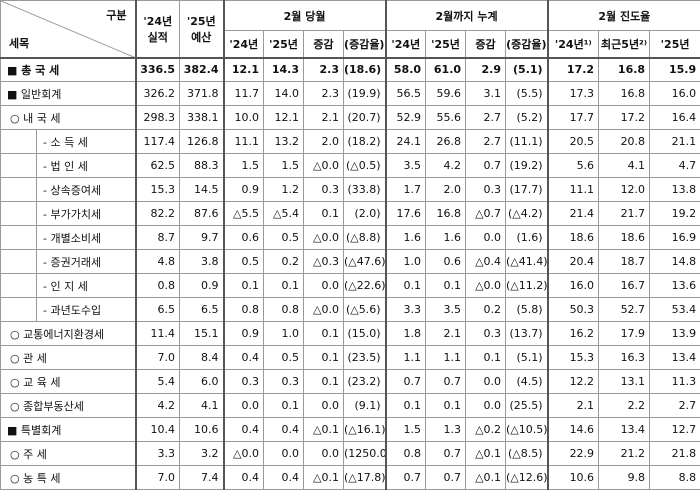 This screenshot has height=495, width=700. What do you see at coordinates (405, 333) in the screenshot?
I see `cell-value: 1.8` at bounding box center [405, 333].